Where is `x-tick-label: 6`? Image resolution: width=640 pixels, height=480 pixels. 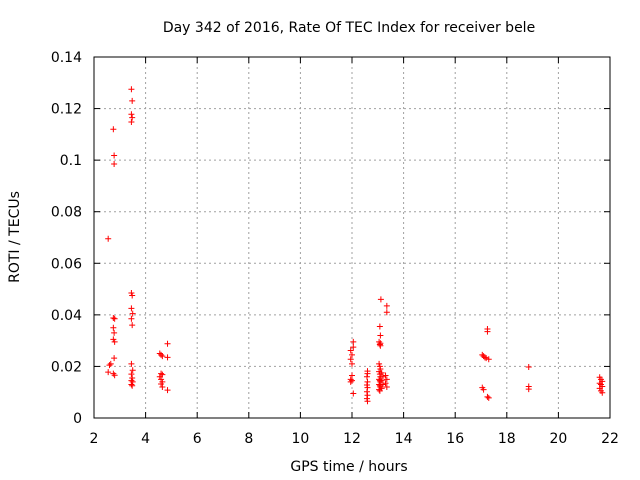 x-tick-label: 6 is located at coordinates (197, 439).